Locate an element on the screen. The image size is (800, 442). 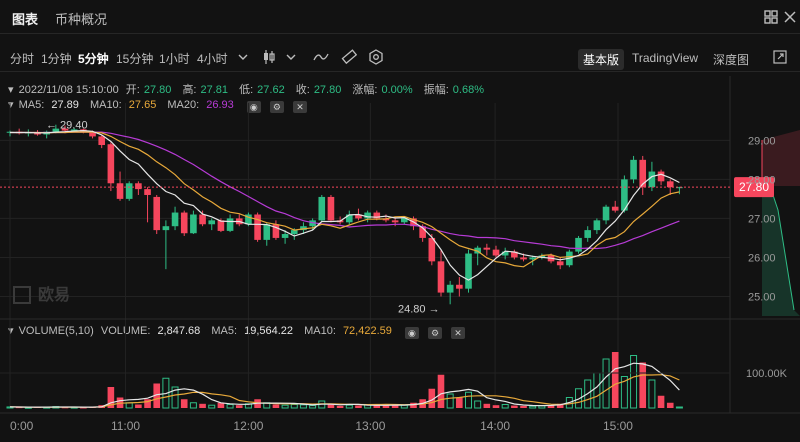
timeframe-time-sharing: 分时 is located at coordinates (22, 59).